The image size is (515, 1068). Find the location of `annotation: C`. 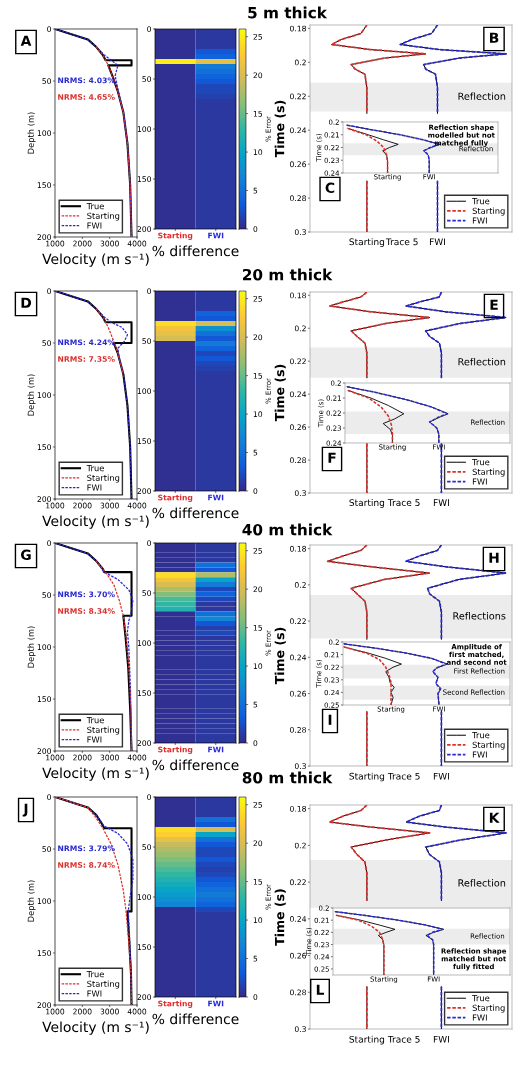

annotation: C is located at coordinates (330, 188).